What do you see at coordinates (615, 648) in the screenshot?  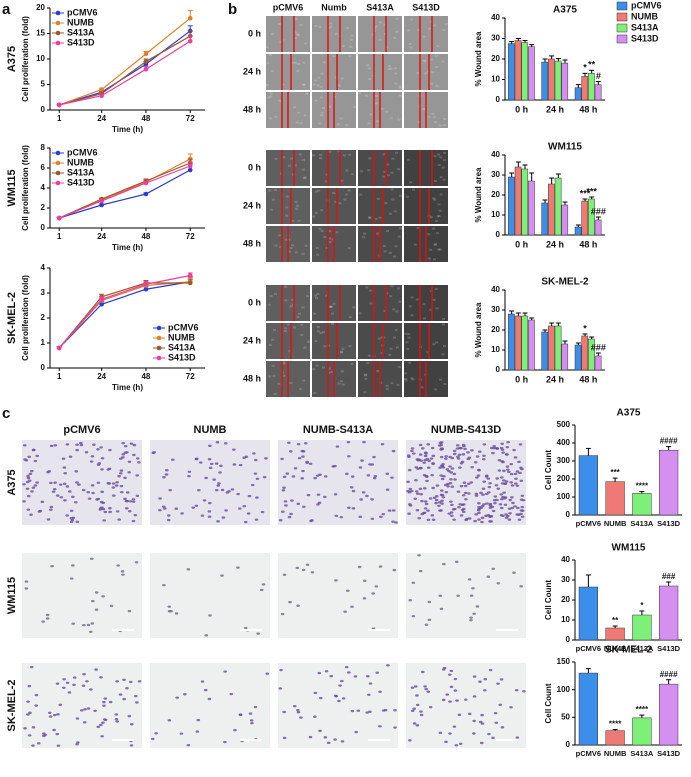 I see `x-tick-label: NUMB` at bounding box center [615, 648].